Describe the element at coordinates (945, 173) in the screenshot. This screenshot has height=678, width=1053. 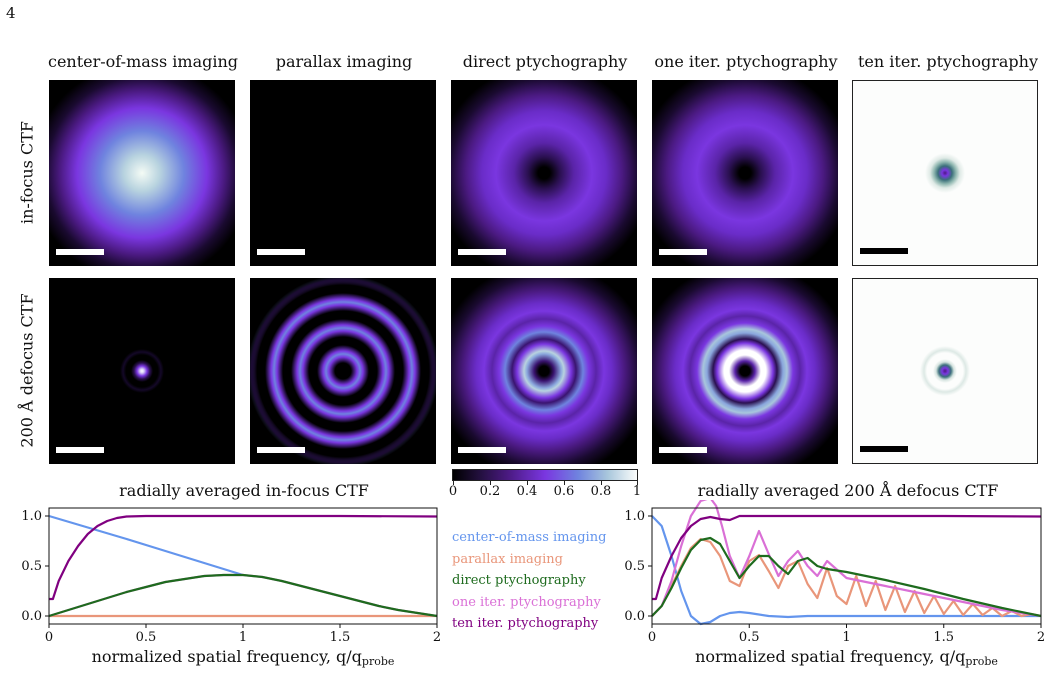
I see `panel-infocus-ten-iter-ptychography` at that location.